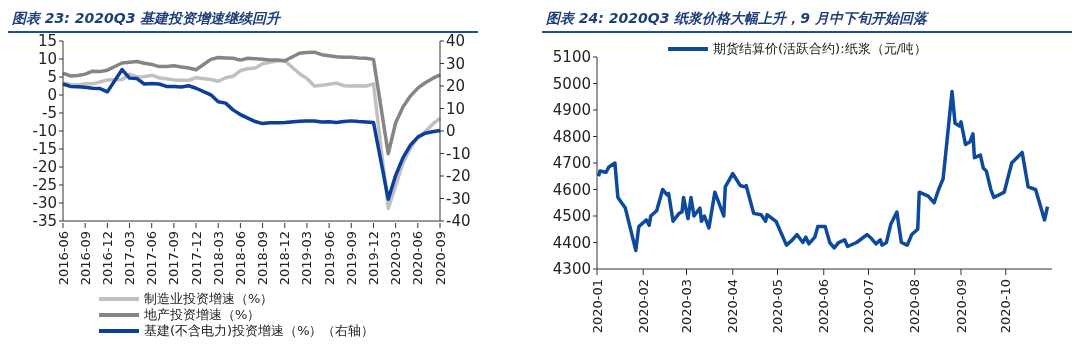 This screenshot has height=350, width=1080. Describe the element at coordinates (458, 153) in the screenshot. I see `y2-tick-label: -10` at that location.